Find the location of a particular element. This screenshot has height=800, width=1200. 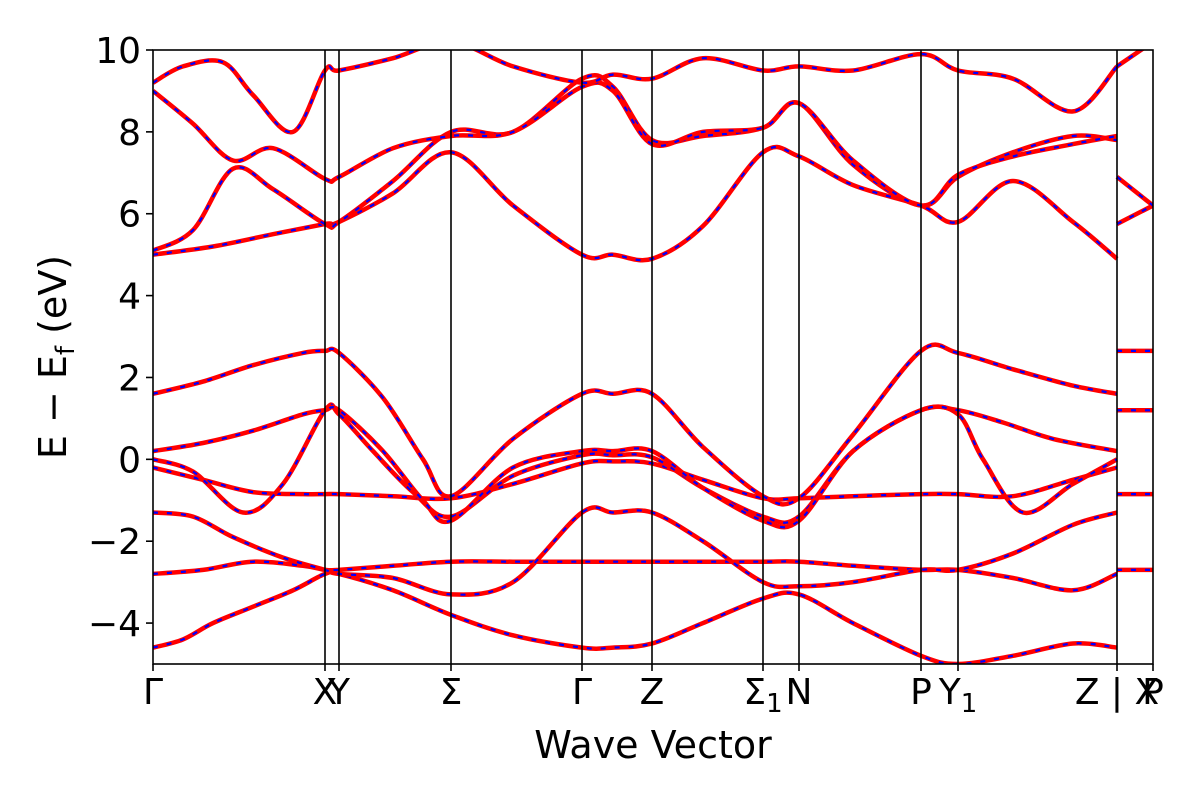

band-5-overlay is located at coordinates (635, 467).